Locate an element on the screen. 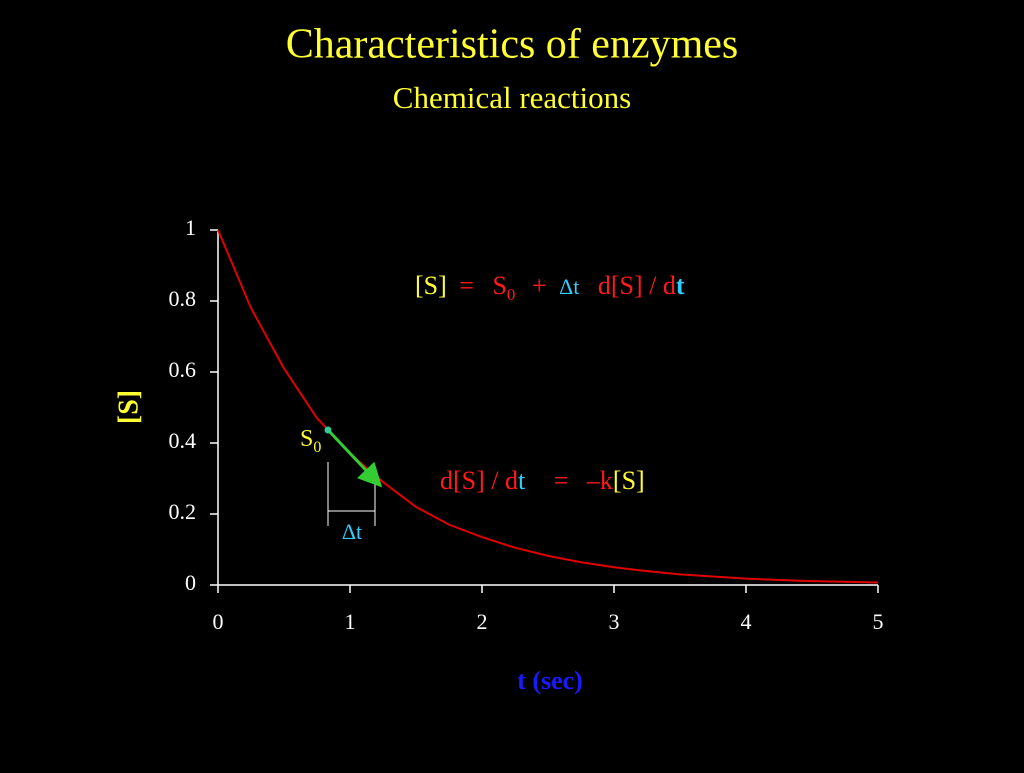 The height and width of the screenshot is (773, 1024). chart-subtitle: Chemical reactions is located at coordinates (512, 97).